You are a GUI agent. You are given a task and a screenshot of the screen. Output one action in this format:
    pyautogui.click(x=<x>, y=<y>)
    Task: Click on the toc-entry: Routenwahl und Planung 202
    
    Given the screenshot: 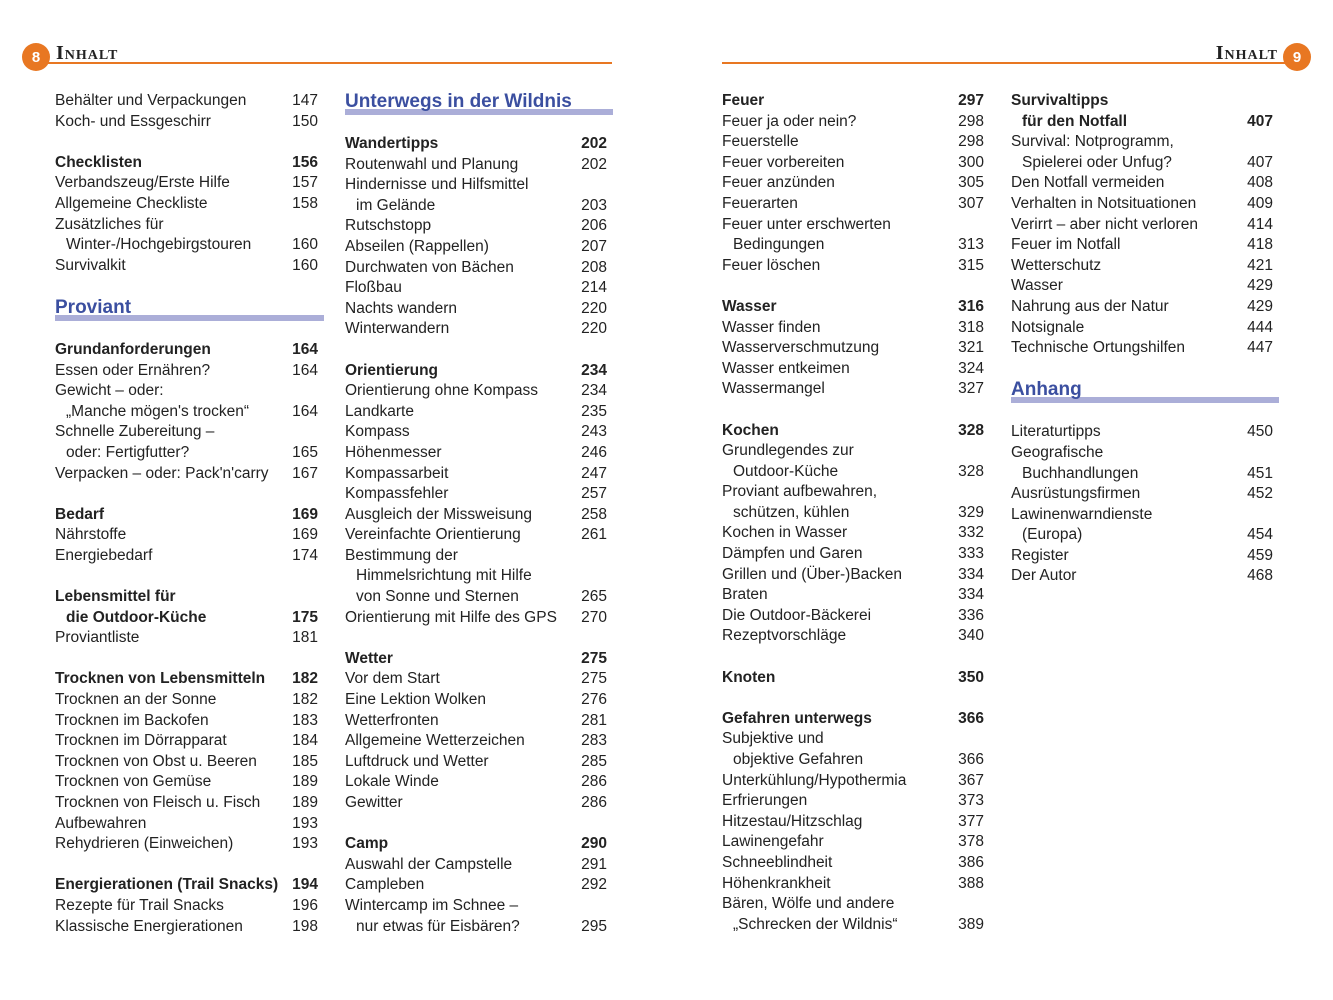 What is the action you would take?
    pyautogui.click(x=476, y=165)
    